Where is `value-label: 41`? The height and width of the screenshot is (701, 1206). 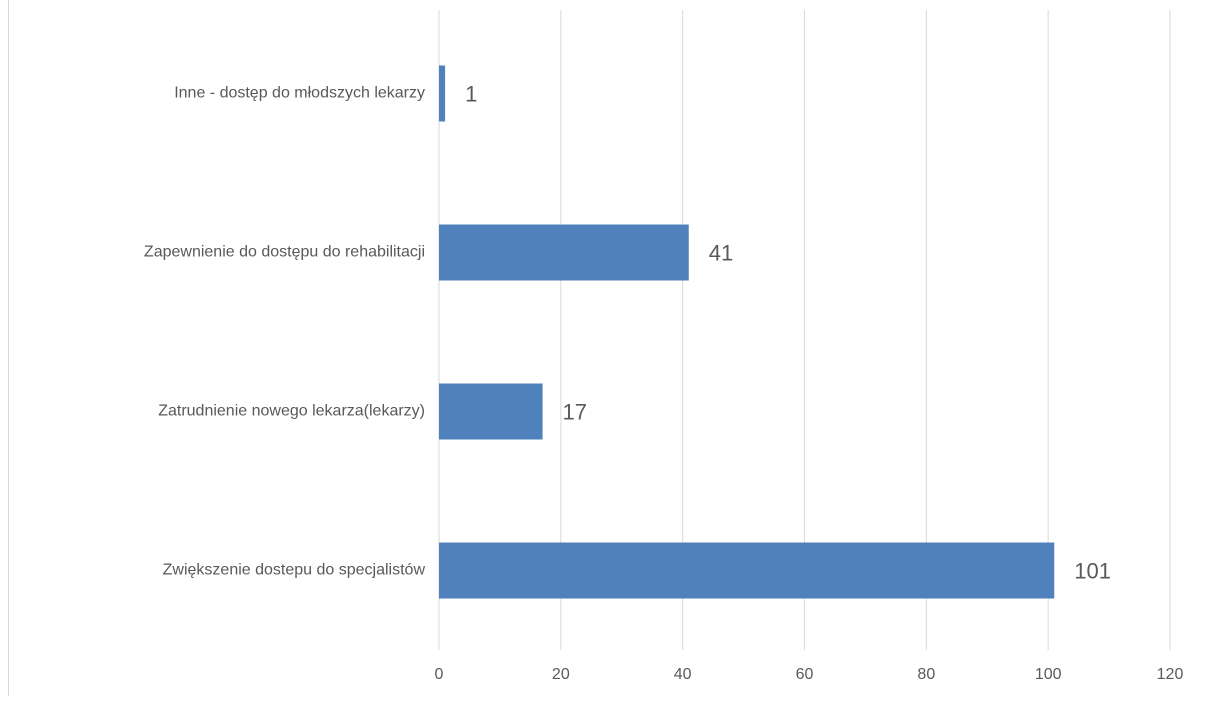
value-label: 41 is located at coordinates (721, 252).